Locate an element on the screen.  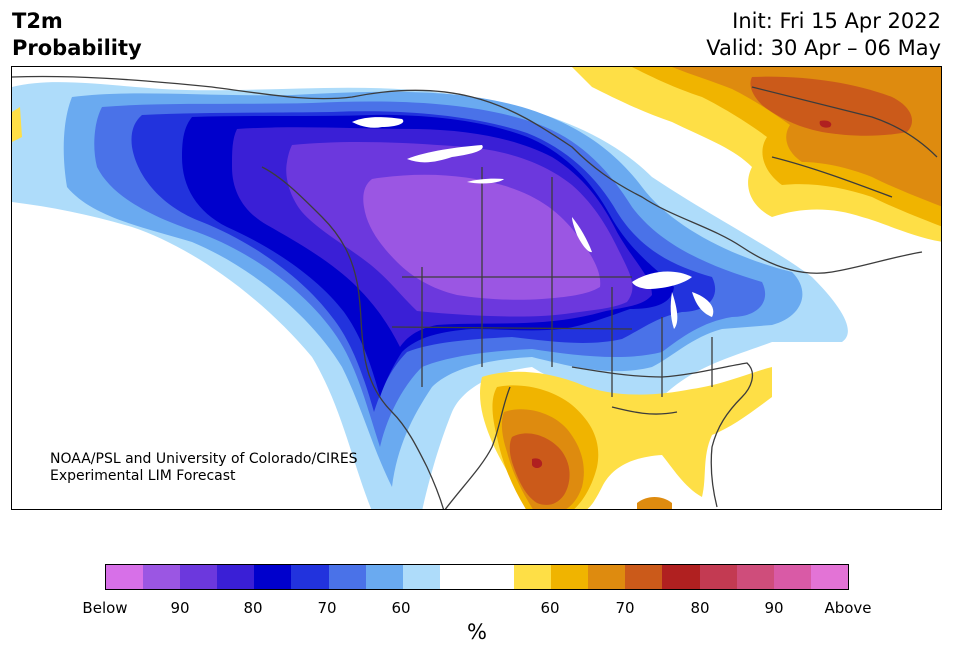
colorbar-tick-below-90: 90 is located at coordinates (180, 608).